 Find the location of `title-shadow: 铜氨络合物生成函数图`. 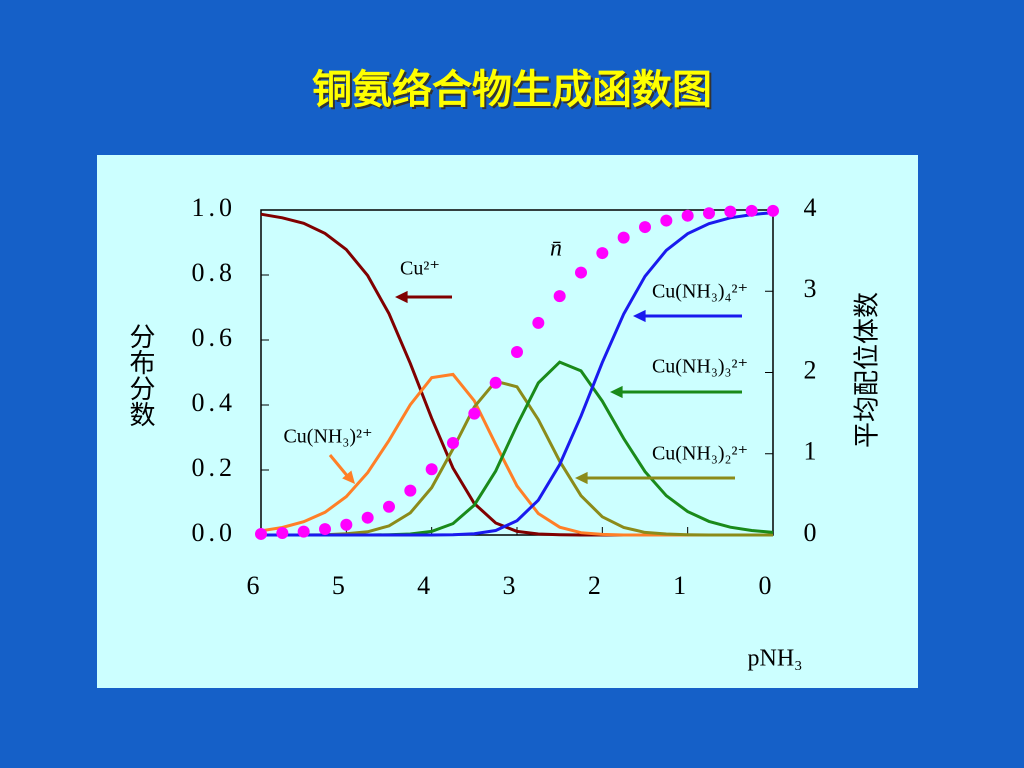

title-shadow: 铜氨络合物生成函数图 is located at coordinates (514, 92).